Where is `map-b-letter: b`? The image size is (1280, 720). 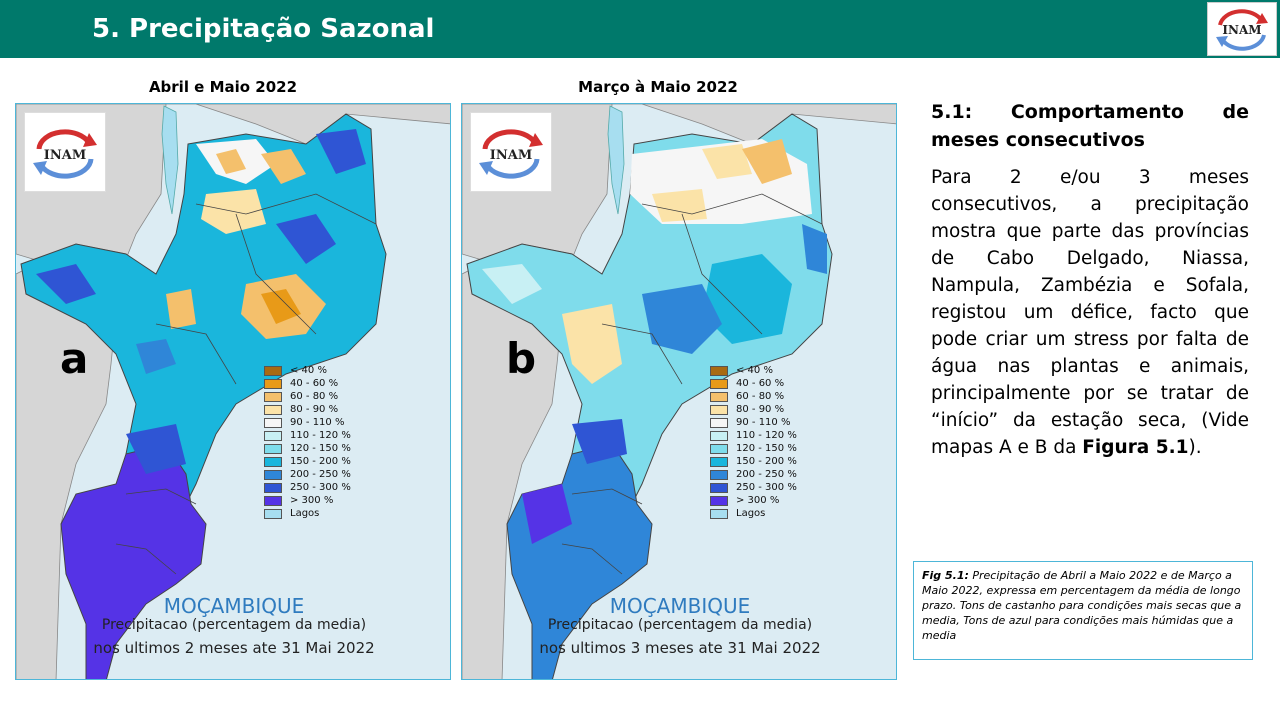 map-b-letter: b is located at coordinates (521, 358).